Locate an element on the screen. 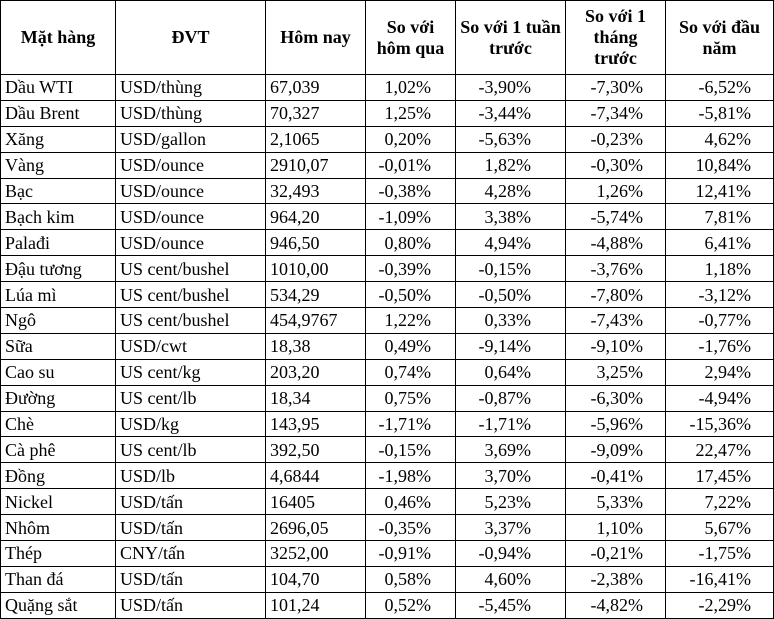 Image resolution: width=774 pixels, height=619 pixels. table-cell: 3,38% is located at coordinates (510, 217).